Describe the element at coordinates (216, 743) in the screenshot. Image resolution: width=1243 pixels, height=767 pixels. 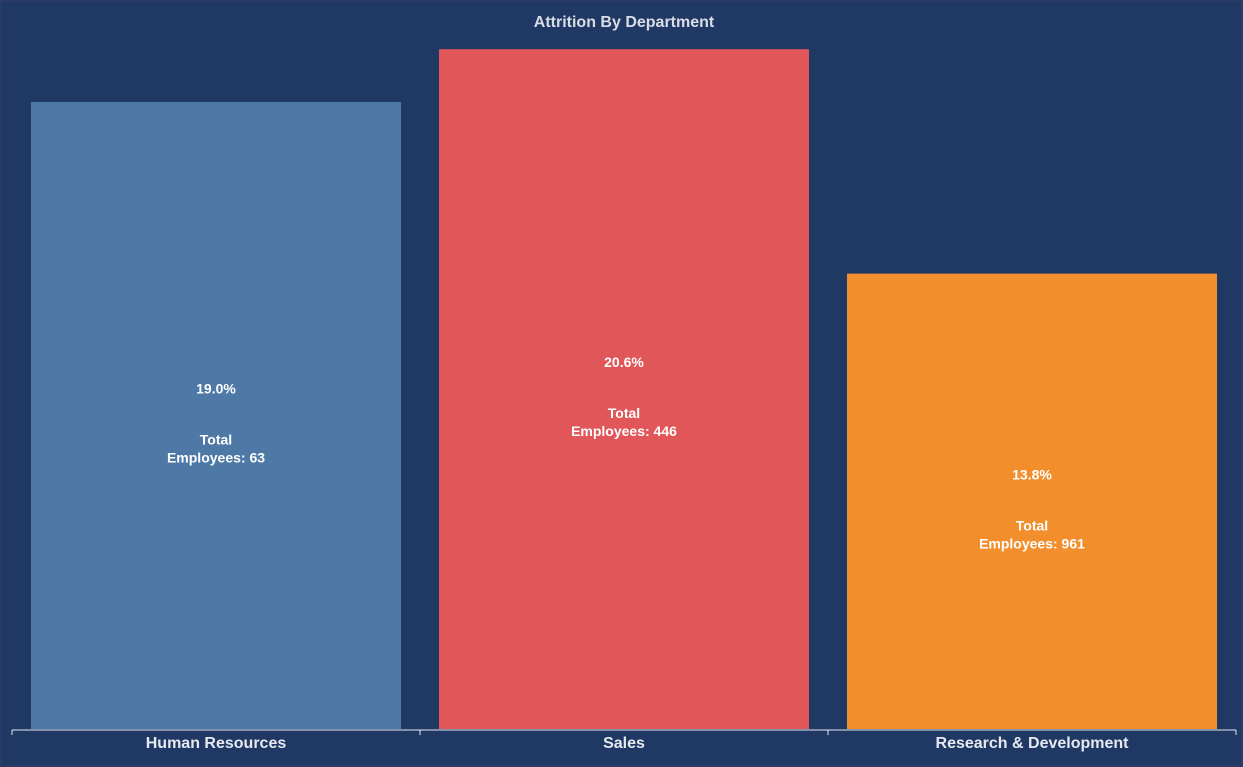
I see `x-tick-label: Human Resources` at that location.